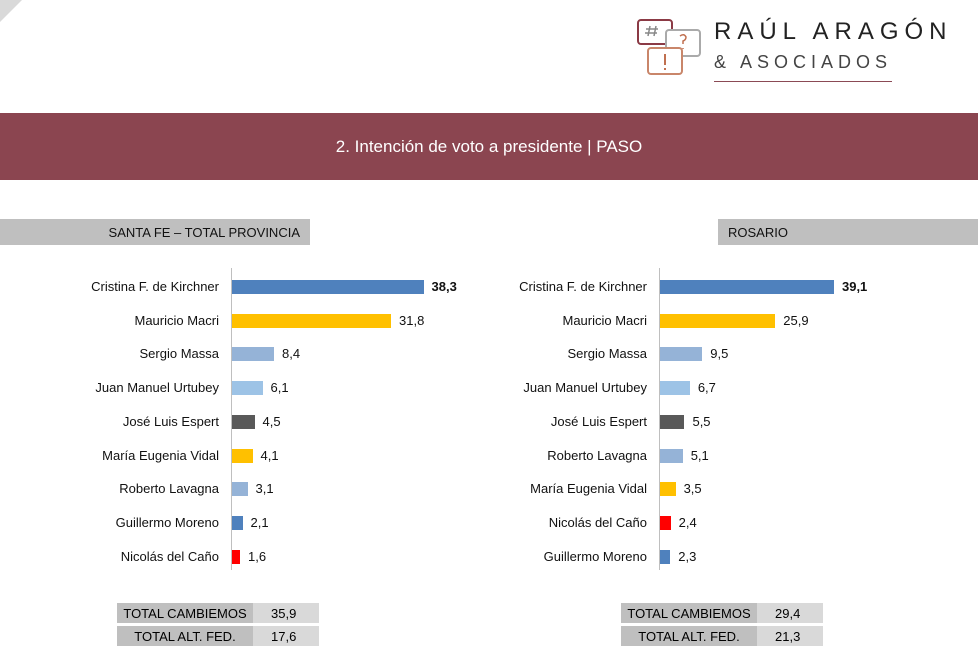 This screenshot has height=666, width=978. What do you see at coordinates (758, 232) in the screenshot?
I see `chart-title: ROSARIO` at bounding box center [758, 232].